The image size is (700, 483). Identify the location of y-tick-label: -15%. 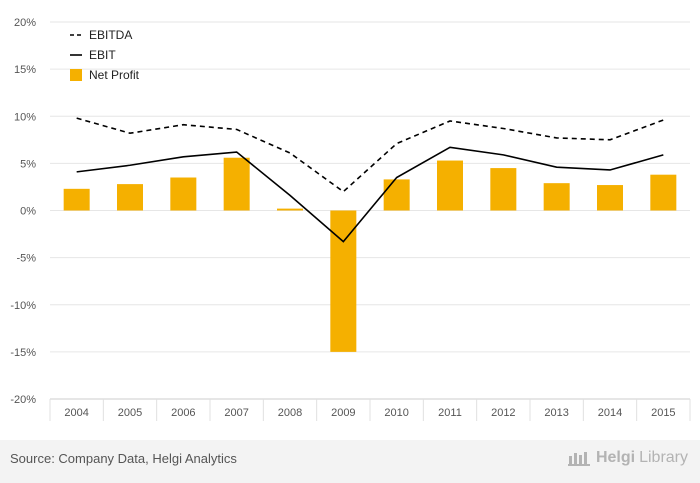
(23, 353).